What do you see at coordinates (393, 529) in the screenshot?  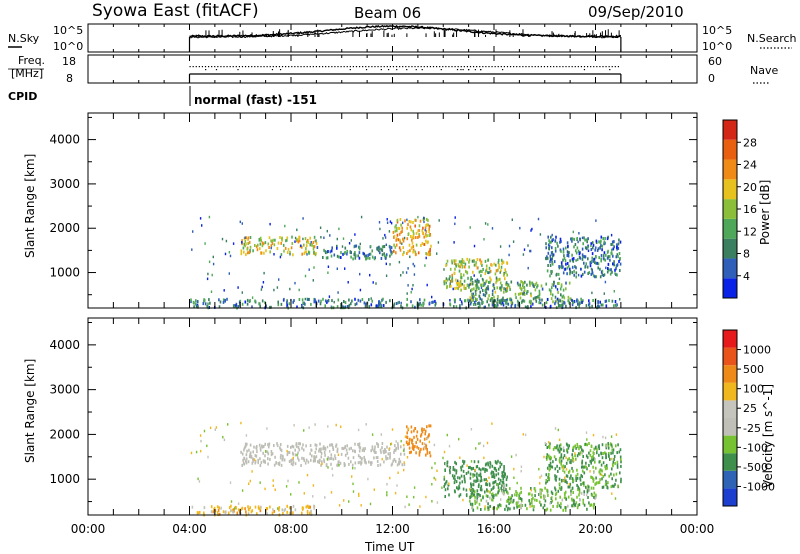 I see `time-axis-labels: 00:00 04:00 08:00 12:00 16:00 20:00 00:00` at bounding box center [393, 529].